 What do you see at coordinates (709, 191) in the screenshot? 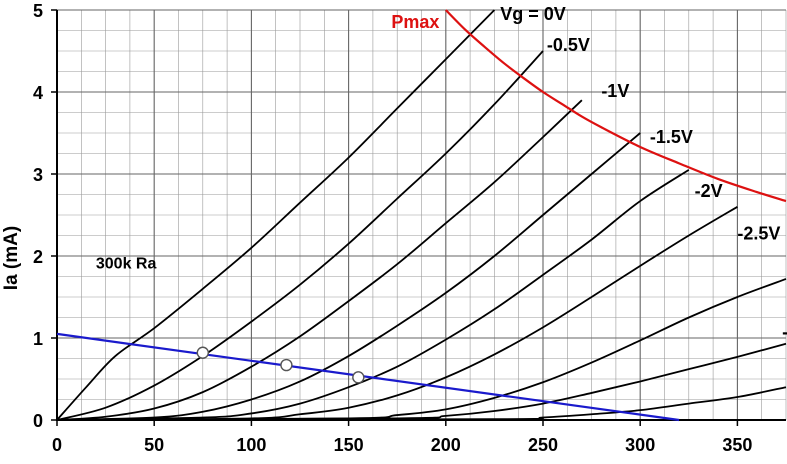
I see `curve-label-4: -2V` at bounding box center [709, 191].